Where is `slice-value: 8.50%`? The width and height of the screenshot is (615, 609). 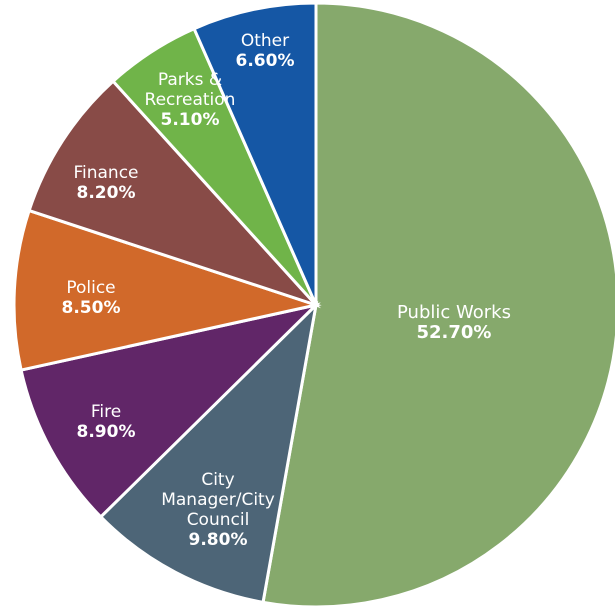
slice-value: 8.50% is located at coordinates (91, 308).